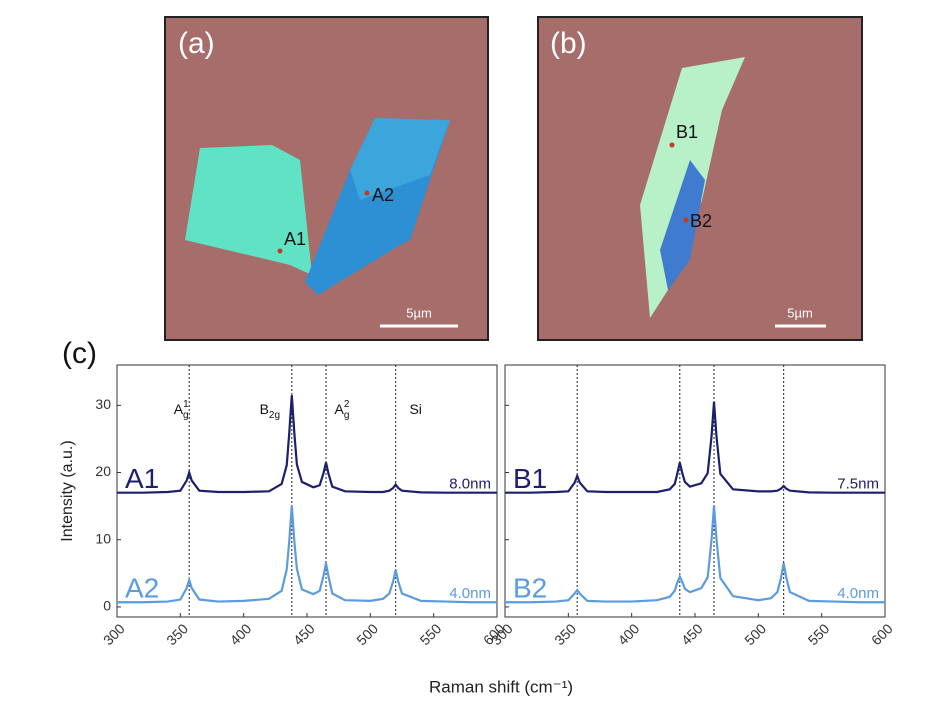  I want to click on peak-annotation: Ag1, so click(181, 410).